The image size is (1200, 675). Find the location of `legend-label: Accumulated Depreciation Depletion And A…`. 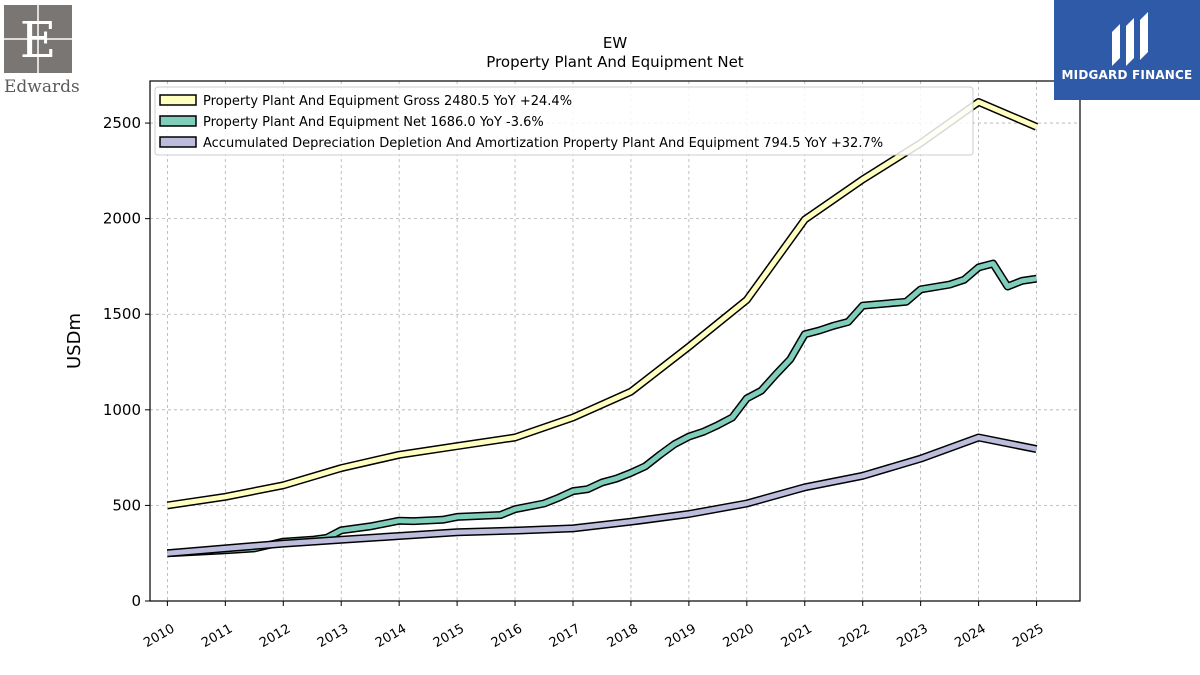

legend-label: Accumulated Depreciation Depletion And A… is located at coordinates (543, 143).